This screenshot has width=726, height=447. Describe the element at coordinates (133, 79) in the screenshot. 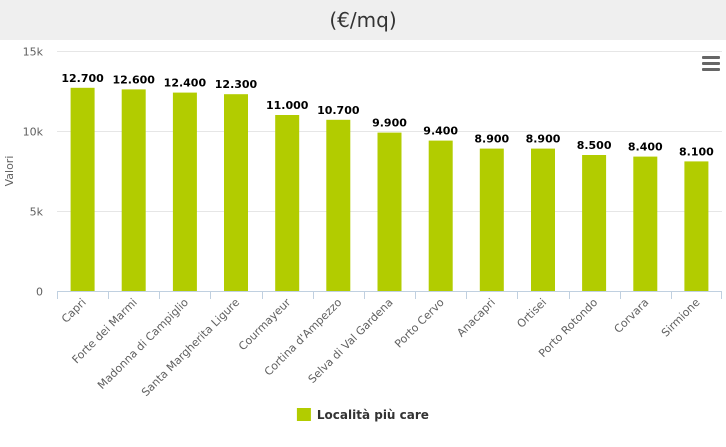

I see `data-label: 12.600` at that location.